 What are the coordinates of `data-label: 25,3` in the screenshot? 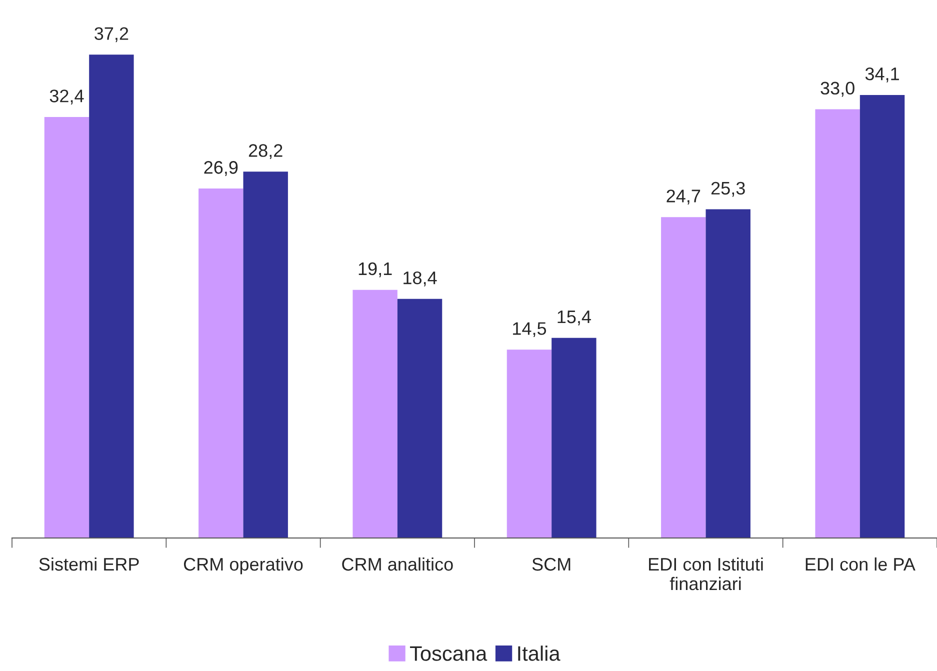 It's located at (728, 189).